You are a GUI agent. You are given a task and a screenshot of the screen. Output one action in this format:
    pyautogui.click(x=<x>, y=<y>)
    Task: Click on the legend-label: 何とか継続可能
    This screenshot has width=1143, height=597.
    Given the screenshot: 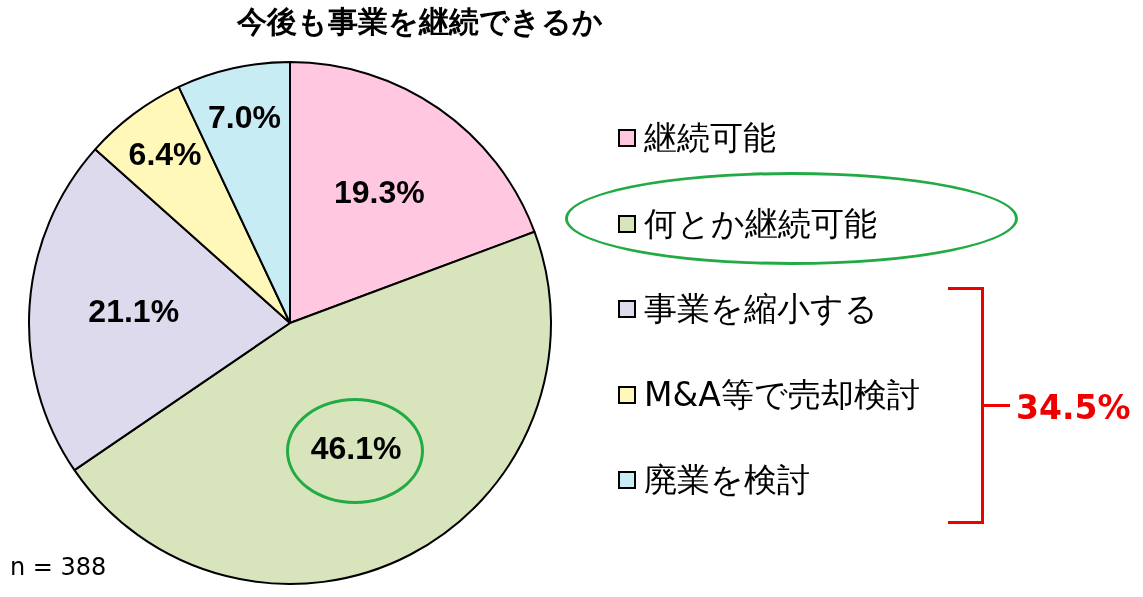 What is the action you would take?
    pyautogui.click(x=760, y=223)
    